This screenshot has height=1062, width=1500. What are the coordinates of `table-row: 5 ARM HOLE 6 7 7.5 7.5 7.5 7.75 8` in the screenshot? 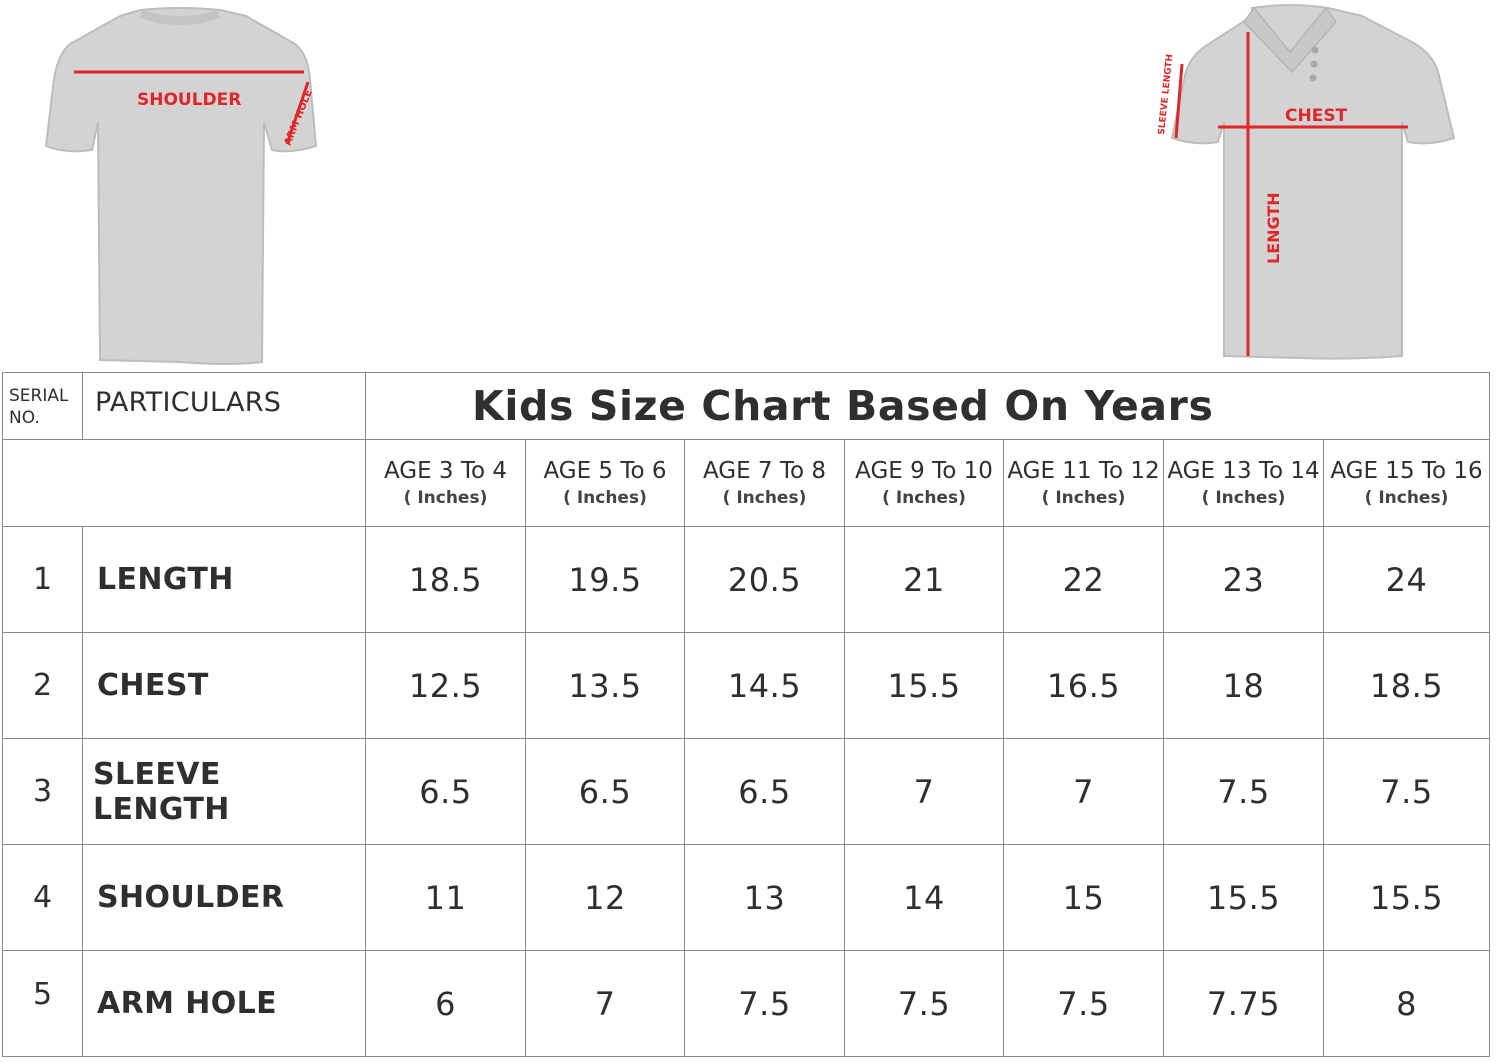 It's located at (746, 1003).